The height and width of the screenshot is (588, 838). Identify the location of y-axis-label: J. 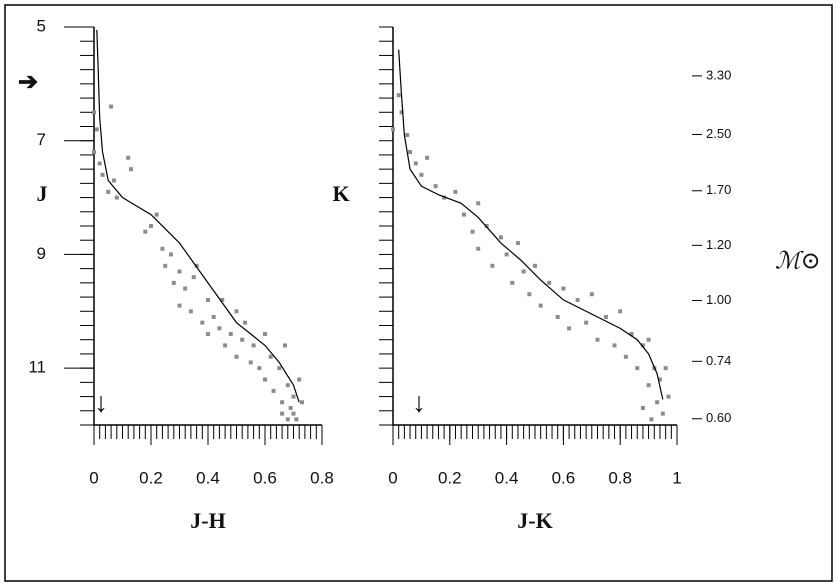
(42, 193).